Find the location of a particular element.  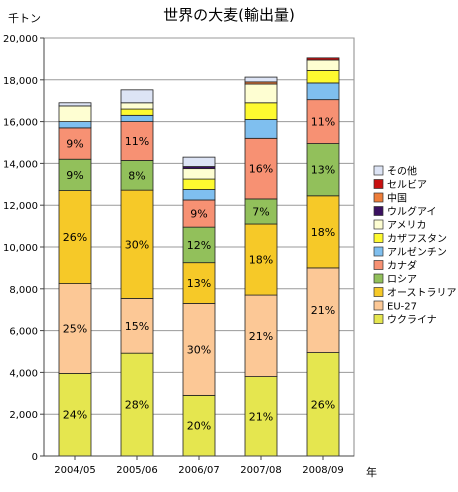

legend-label: ウクライナ is located at coordinates (412, 320).